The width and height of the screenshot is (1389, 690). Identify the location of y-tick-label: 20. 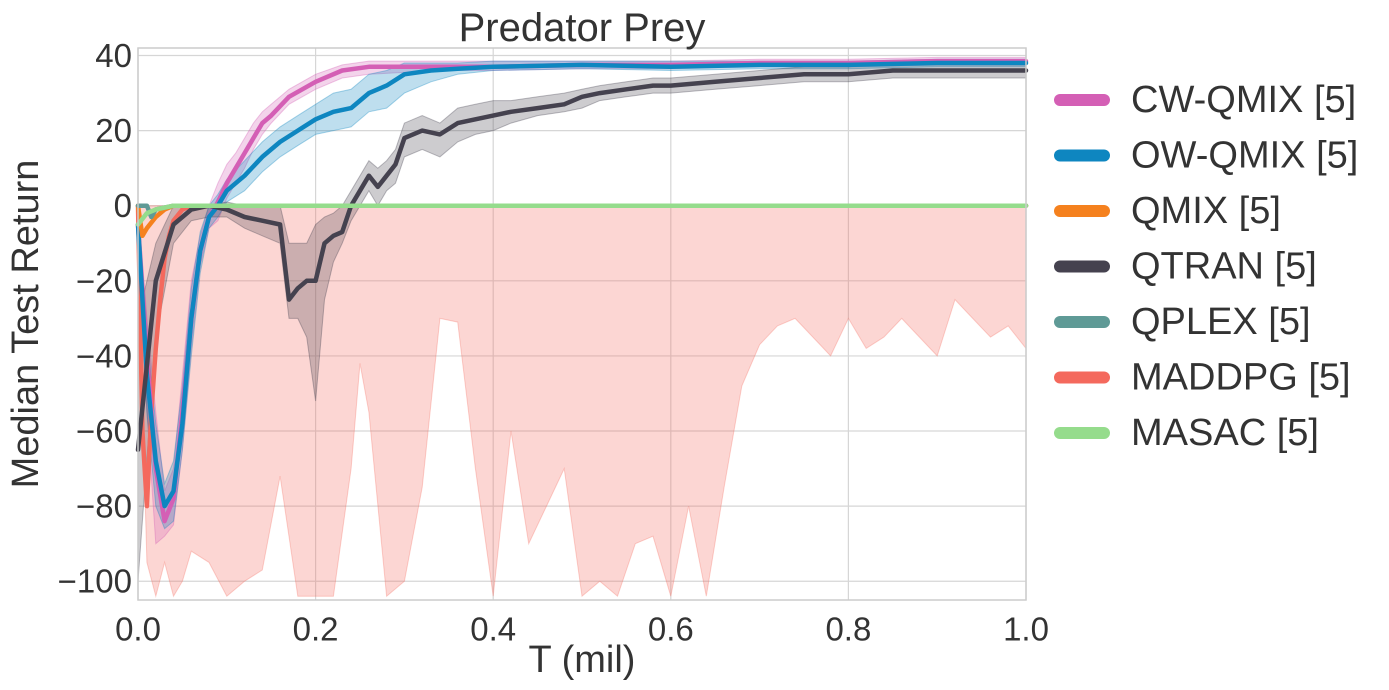
(113, 130).